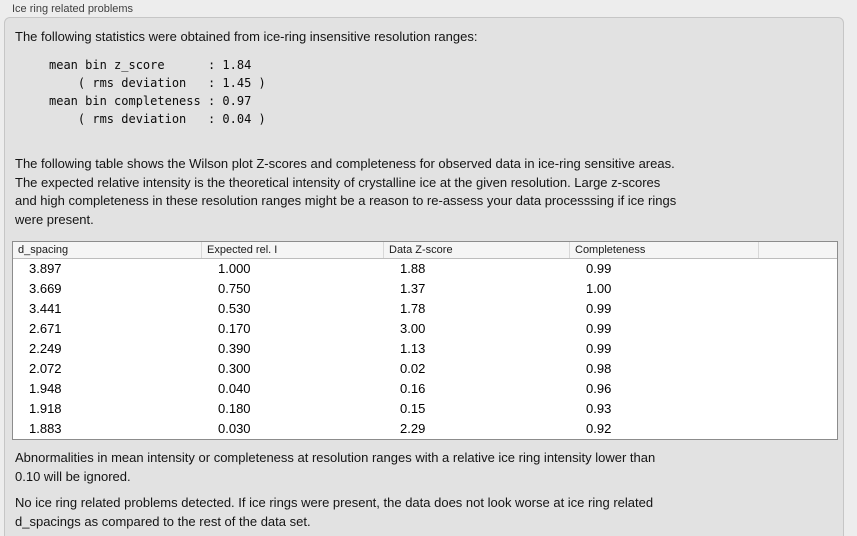 The image size is (857, 536). I want to click on table-cell: 0.98, so click(599, 368).